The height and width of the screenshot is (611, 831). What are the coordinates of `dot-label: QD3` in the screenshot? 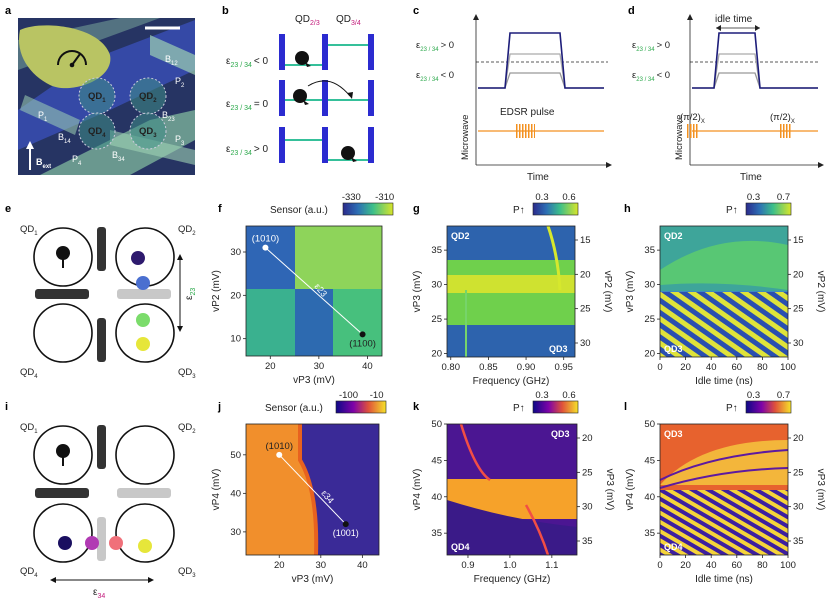 It's located at (187, 572).